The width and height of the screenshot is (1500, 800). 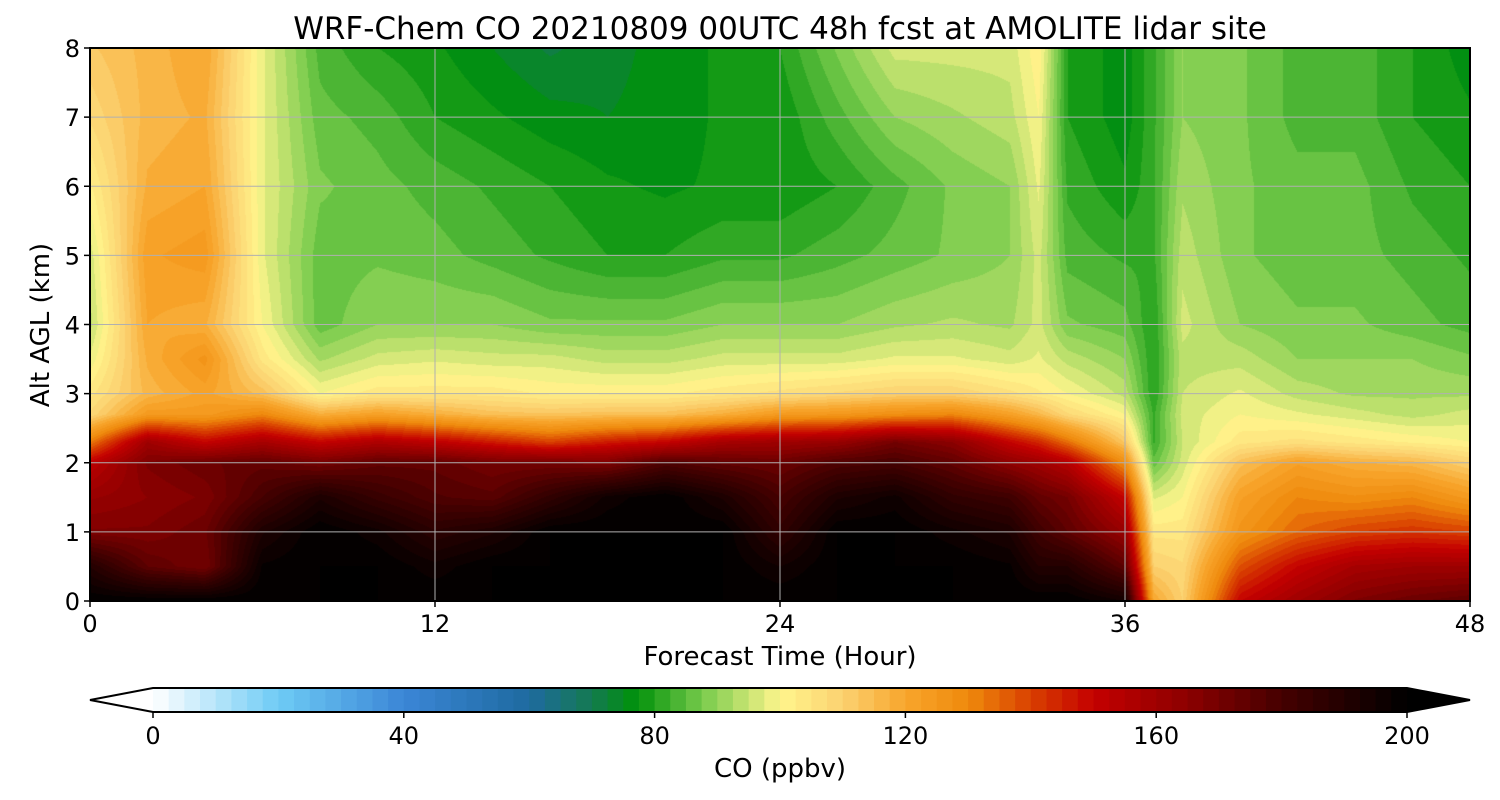 I want to click on x-tick-label: 0, so click(x=89, y=624).